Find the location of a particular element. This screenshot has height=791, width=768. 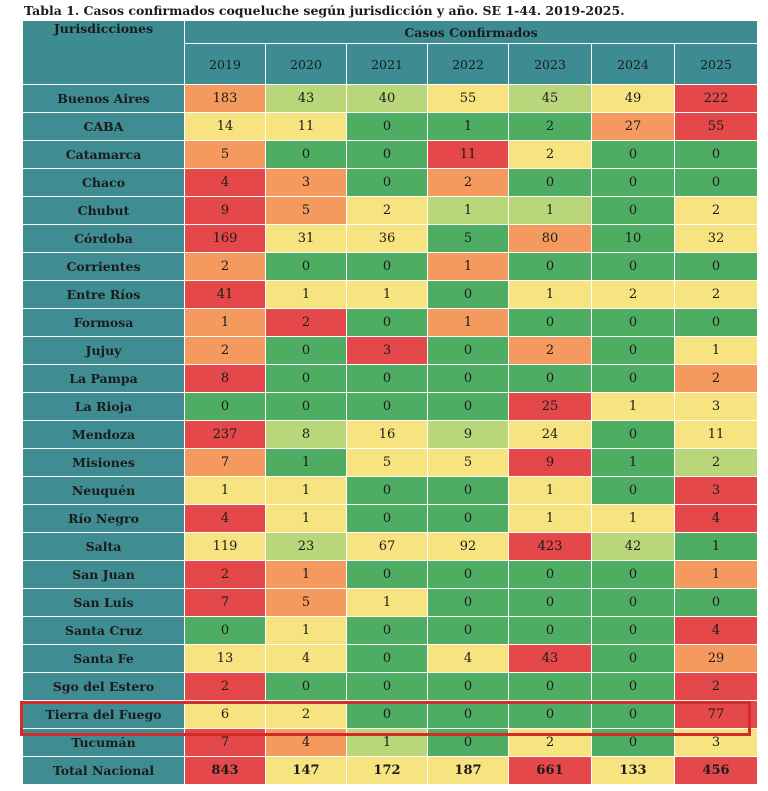

jurisdiction-name: Santa Fe is located at coordinates (103, 658).